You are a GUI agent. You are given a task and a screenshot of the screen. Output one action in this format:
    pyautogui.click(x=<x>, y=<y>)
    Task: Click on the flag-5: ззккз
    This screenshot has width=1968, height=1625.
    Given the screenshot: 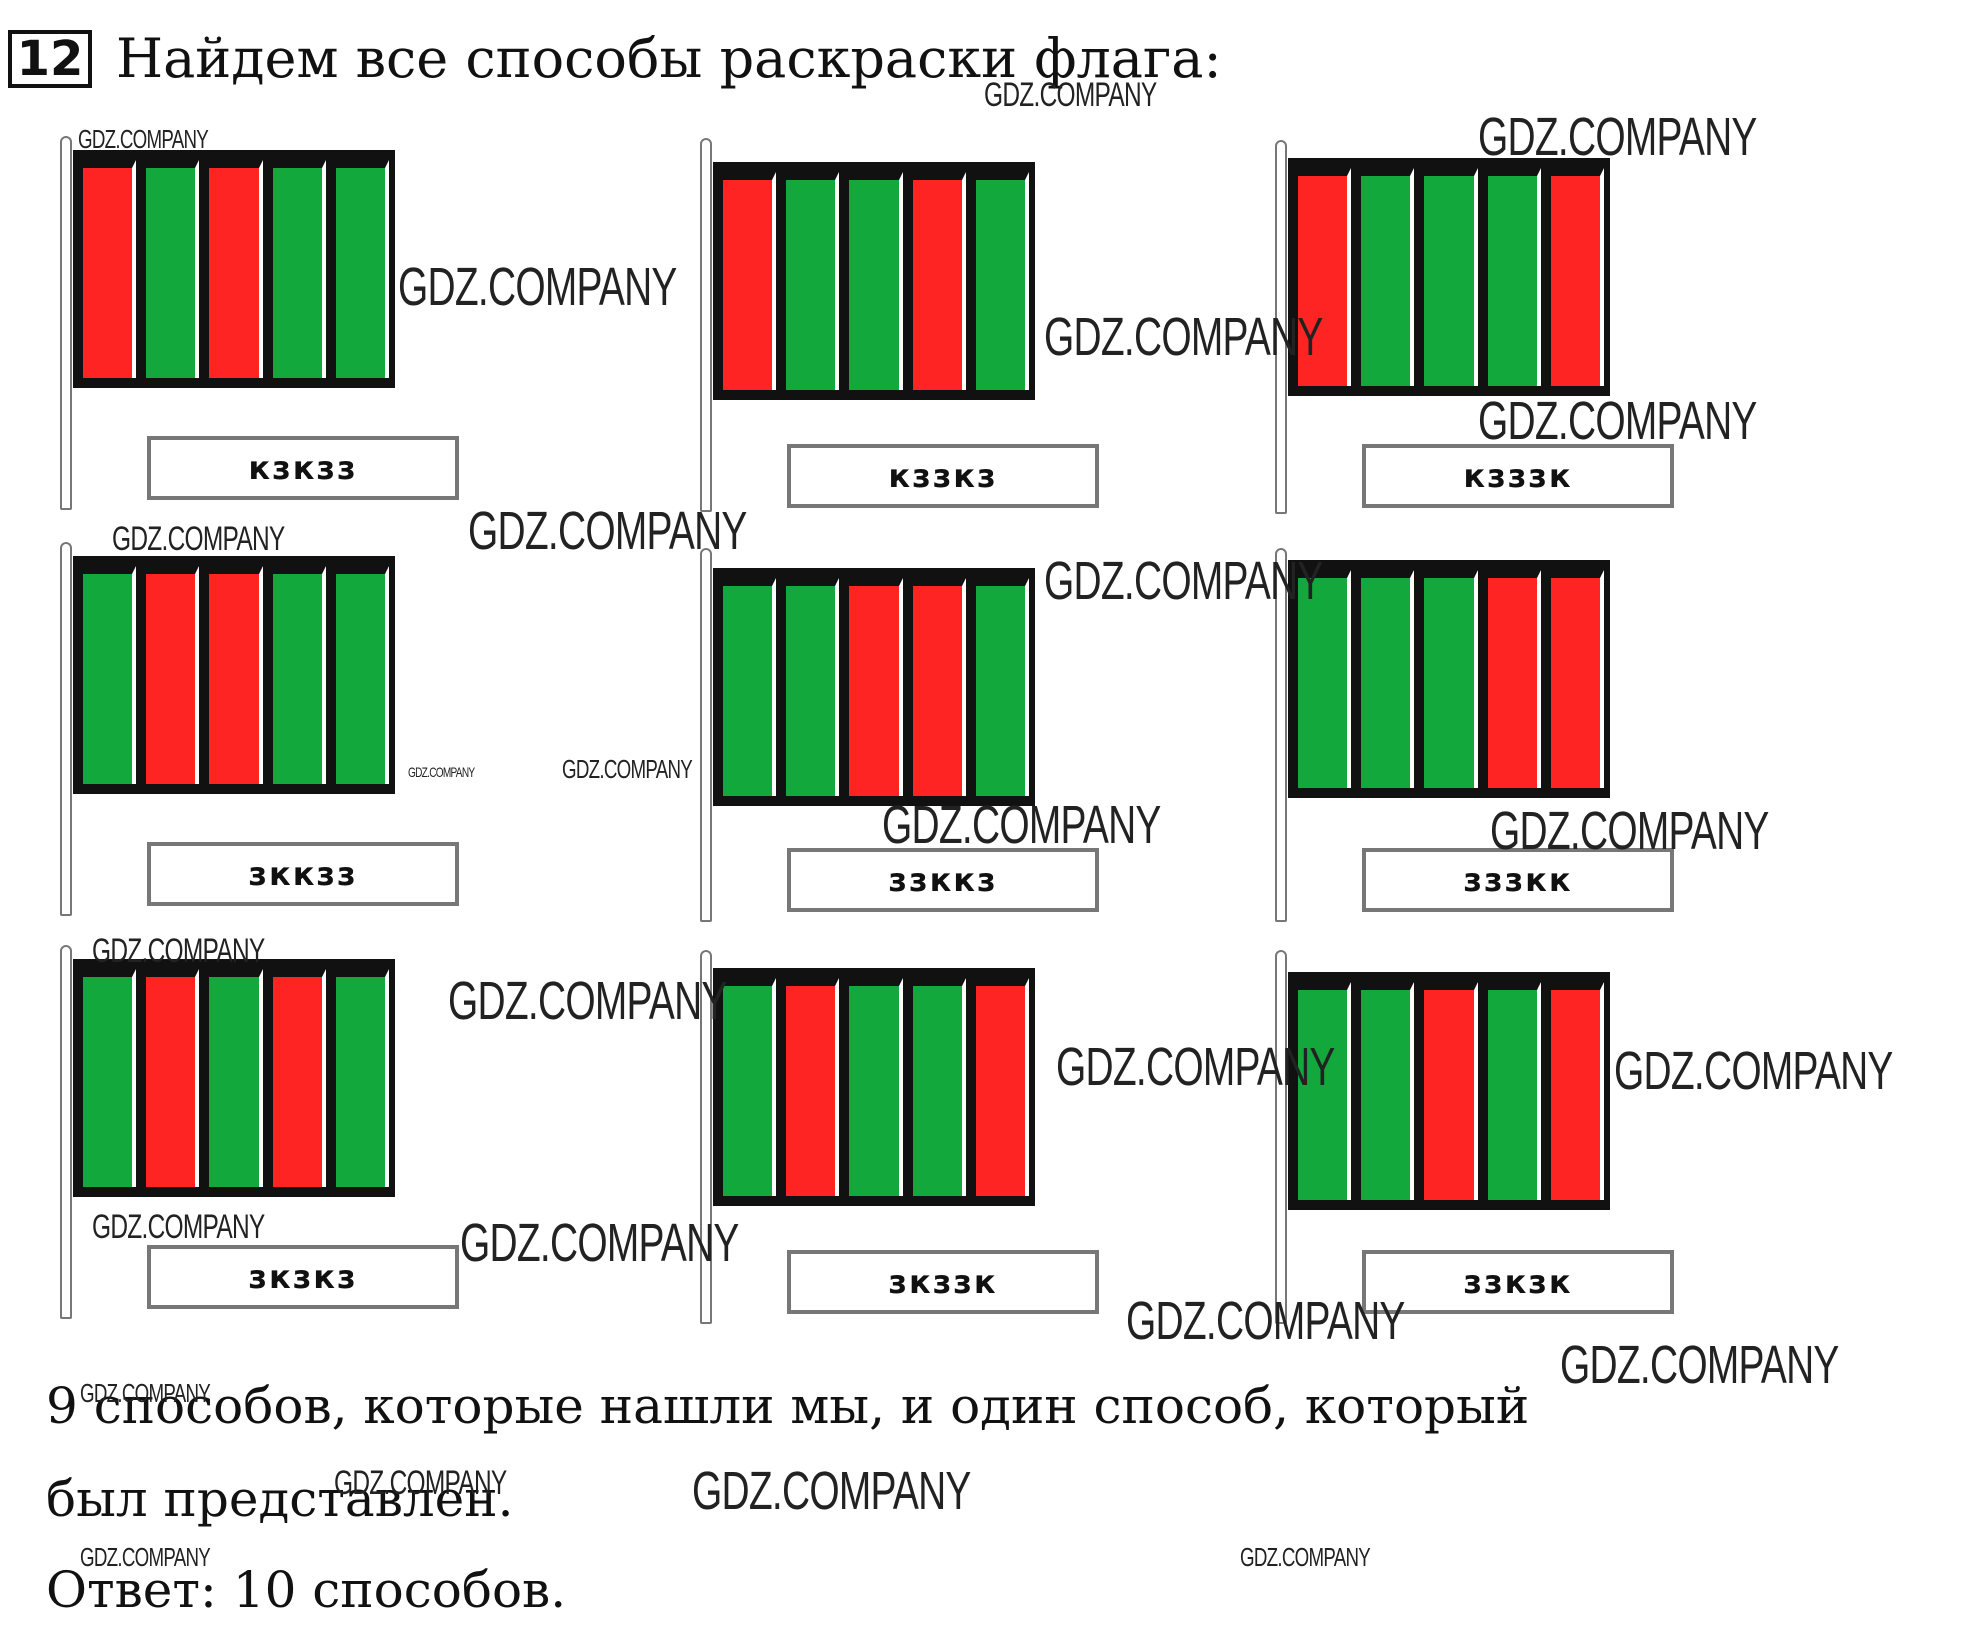 What is the action you would take?
    pyautogui.click(x=910, y=738)
    